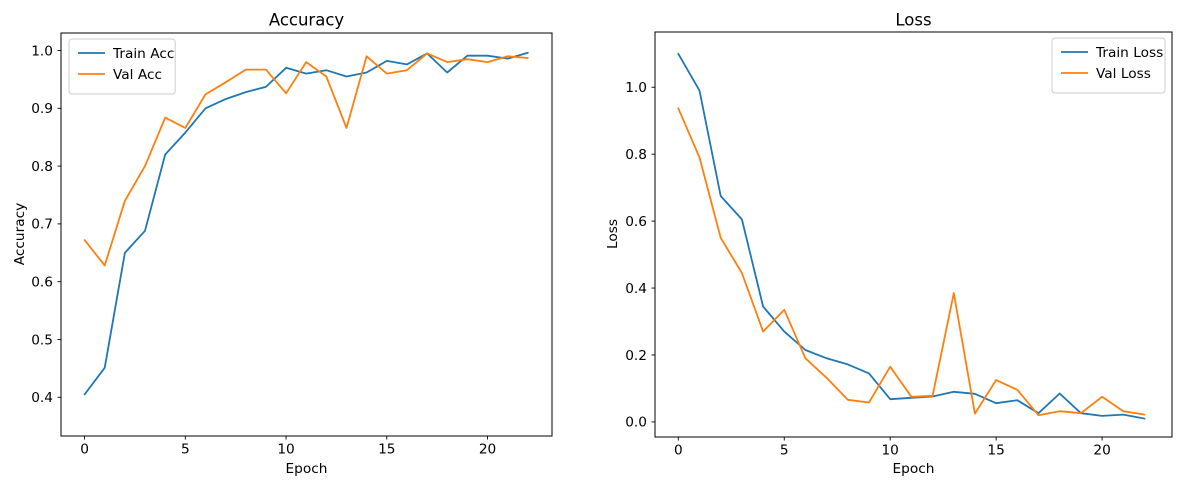 This screenshot has height=490, width=1189. What do you see at coordinates (20, 234) in the screenshot?
I see `accuracy-yaxis-label: Accuracy` at bounding box center [20, 234].